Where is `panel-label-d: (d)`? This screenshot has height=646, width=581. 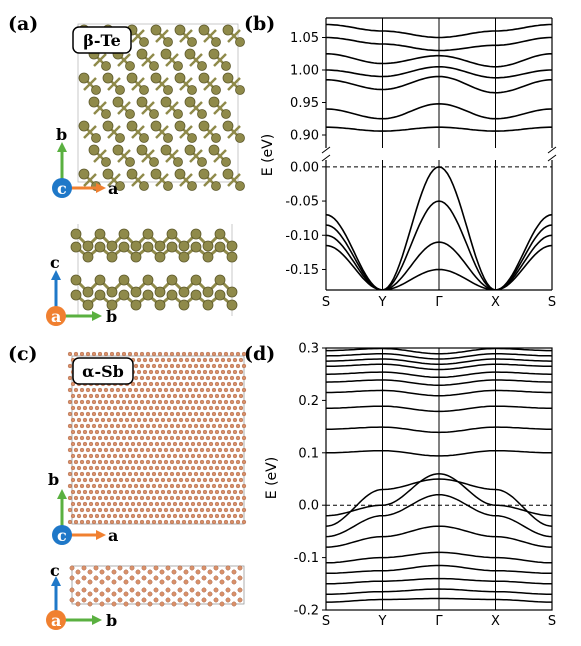 panel-label-d: (d) is located at coordinates (259, 354).